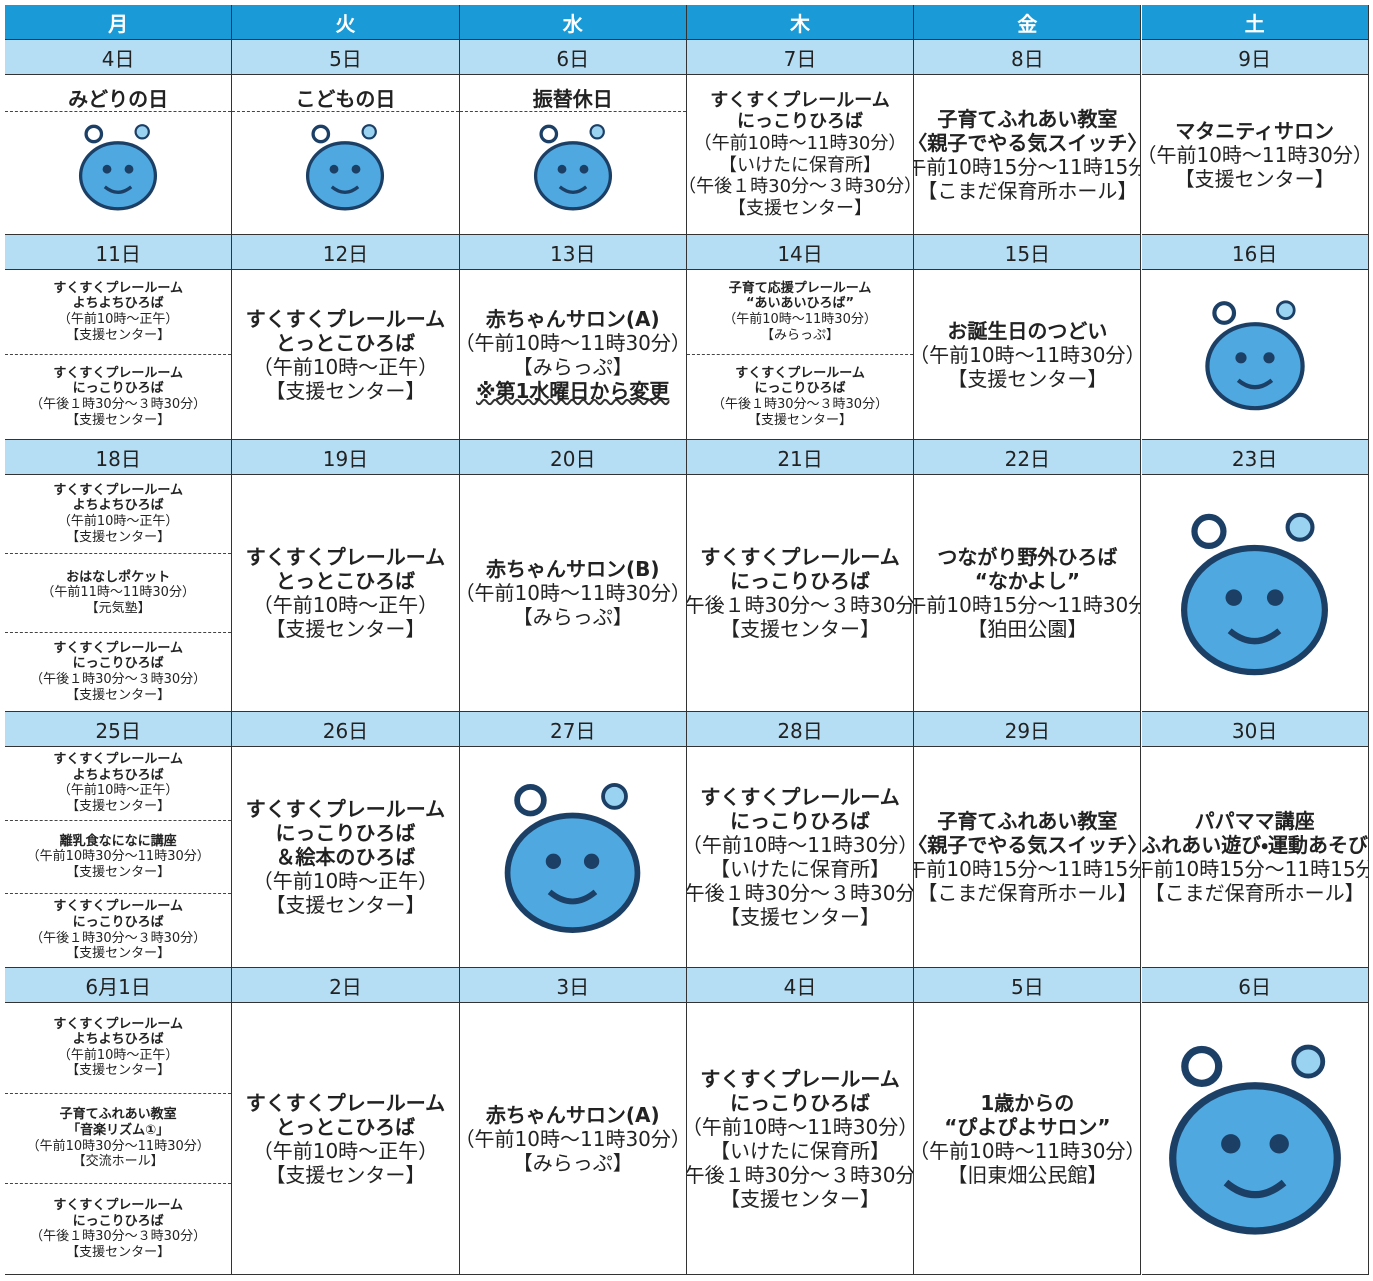  Describe the element at coordinates (800, 288) in the screenshot. I see `event-text: 子育て応援プレールーム` at that location.